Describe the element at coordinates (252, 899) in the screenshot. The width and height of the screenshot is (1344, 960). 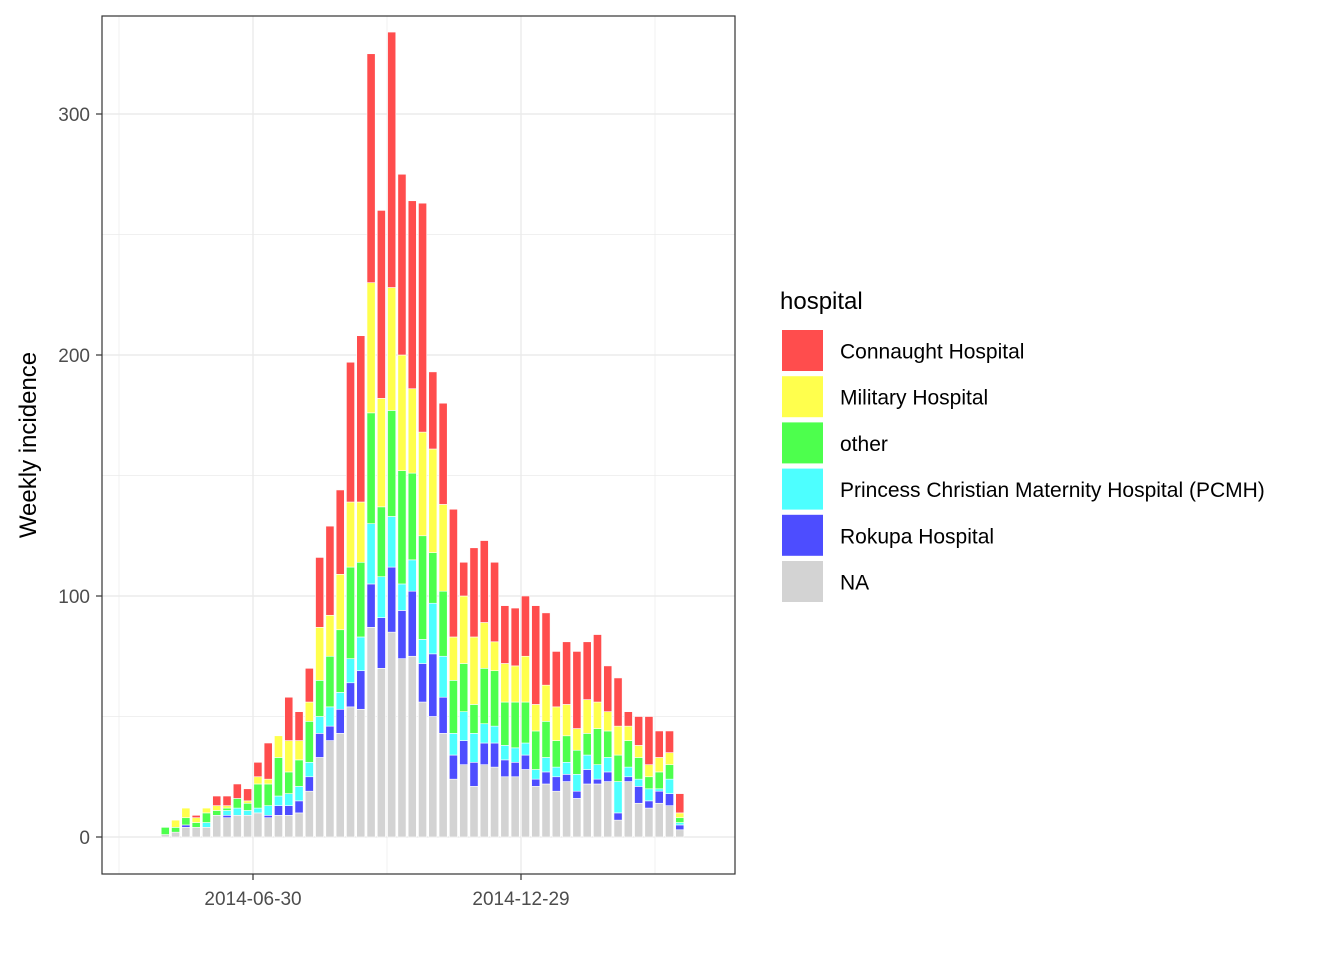
I see `x-tick-label: 2014-06-30` at that location.